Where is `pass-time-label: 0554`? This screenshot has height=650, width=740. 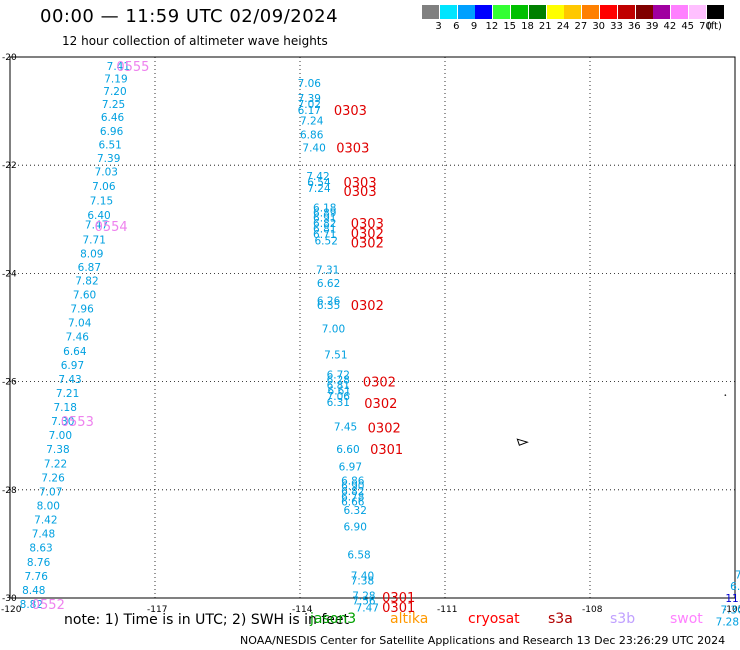 pass-time-label: 0554 is located at coordinates (111, 227).